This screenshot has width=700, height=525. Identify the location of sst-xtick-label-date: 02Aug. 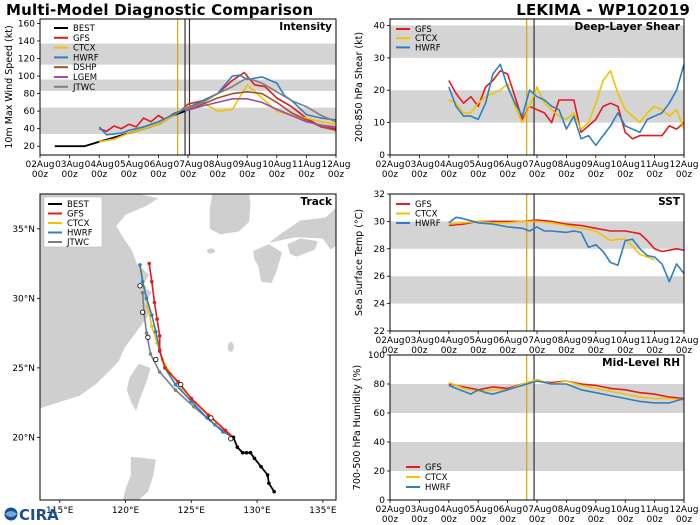
(389, 341).